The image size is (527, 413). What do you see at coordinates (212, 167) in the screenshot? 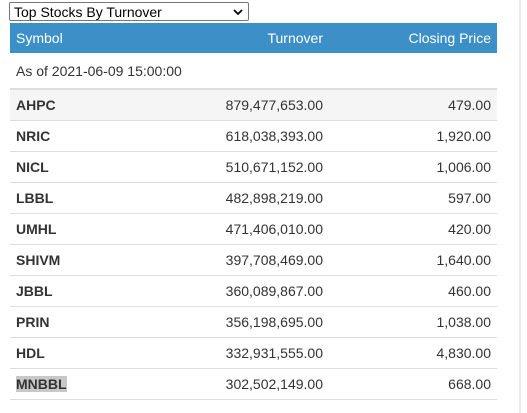
I see `turnover-cell: 510,671,152.00` at bounding box center [212, 167].